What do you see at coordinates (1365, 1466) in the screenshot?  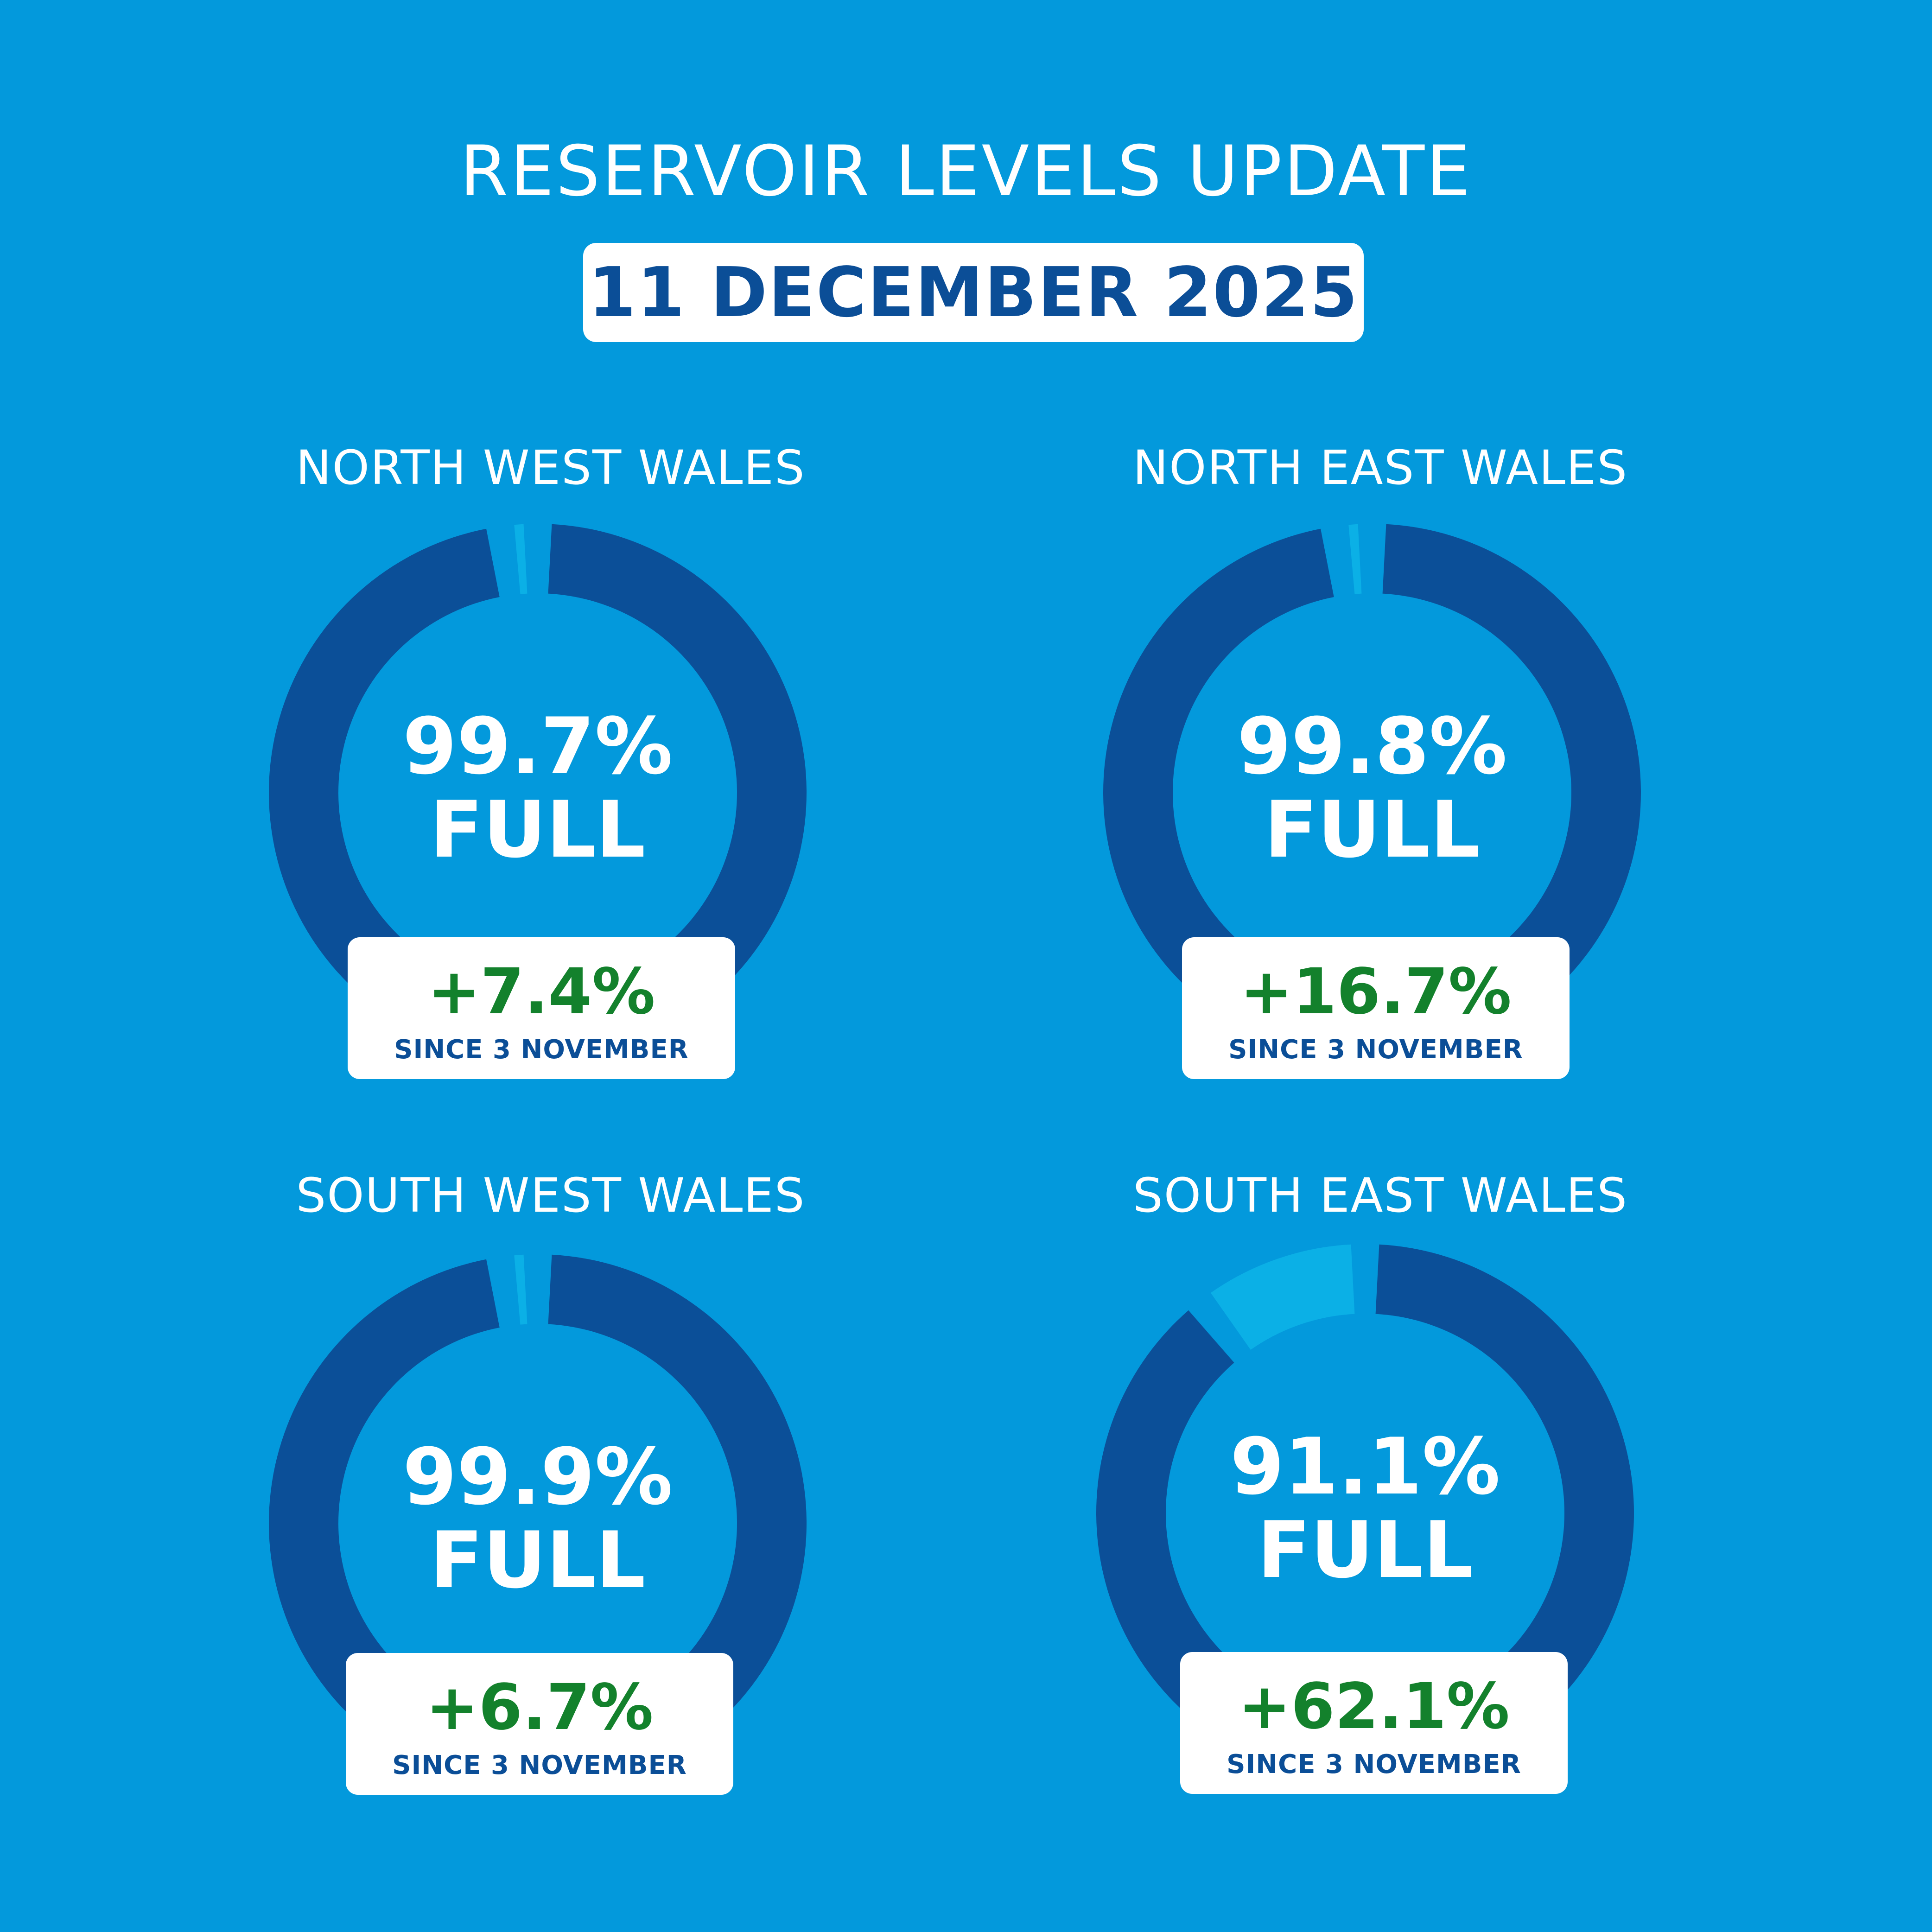 I see `percent-label-south-east: 91.1%` at bounding box center [1365, 1466].